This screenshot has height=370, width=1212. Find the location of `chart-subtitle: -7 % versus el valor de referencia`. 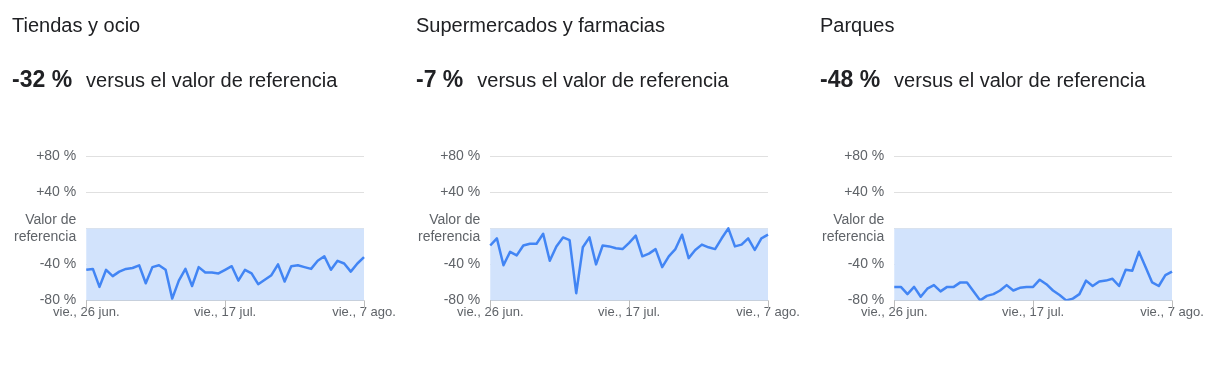

chart-subtitle: -7 % versus el valor de referencia is located at coordinates (572, 79).